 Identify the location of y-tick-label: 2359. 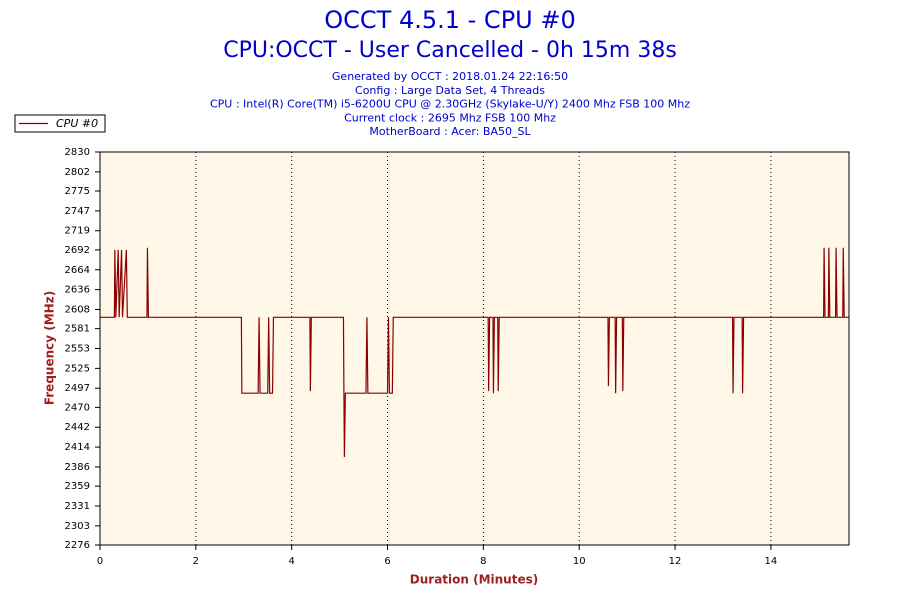
(77, 486).